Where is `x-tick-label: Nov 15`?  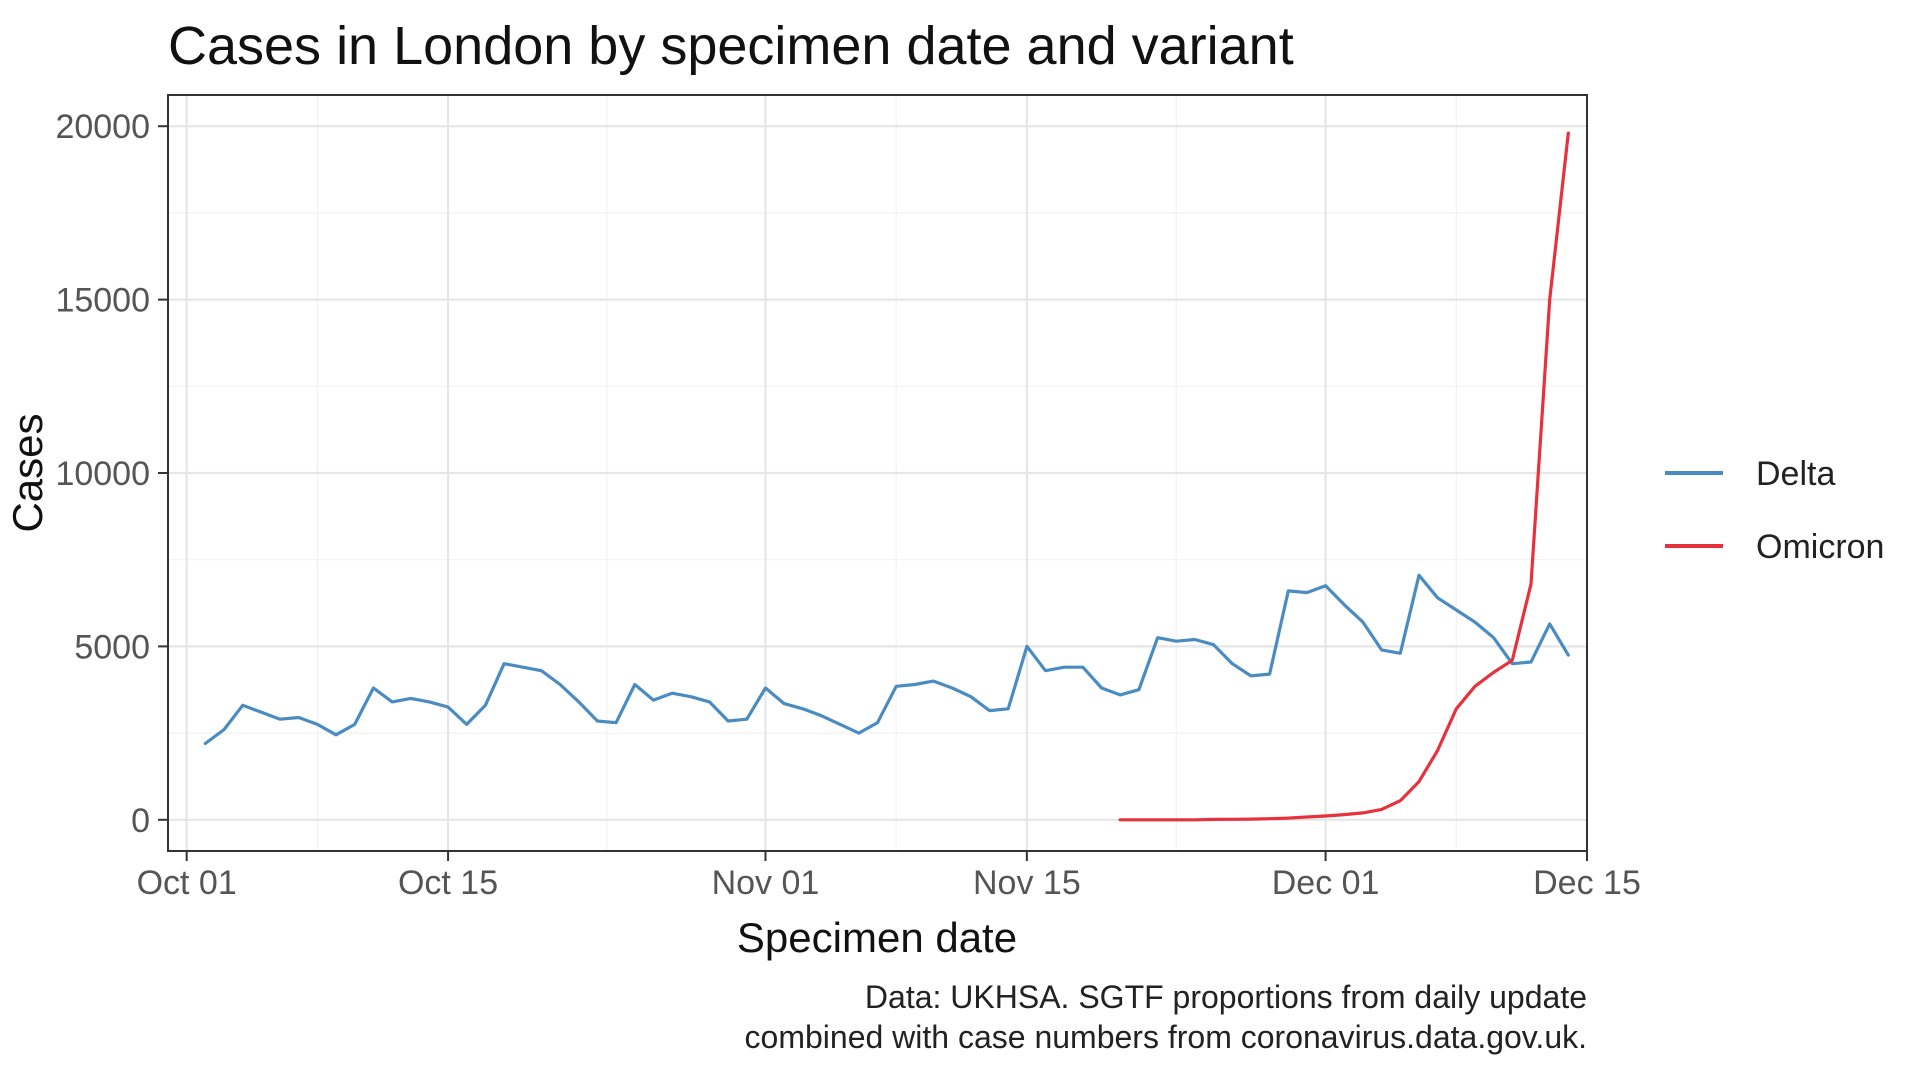
x-tick-label: Nov 15 is located at coordinates (1027, 883).